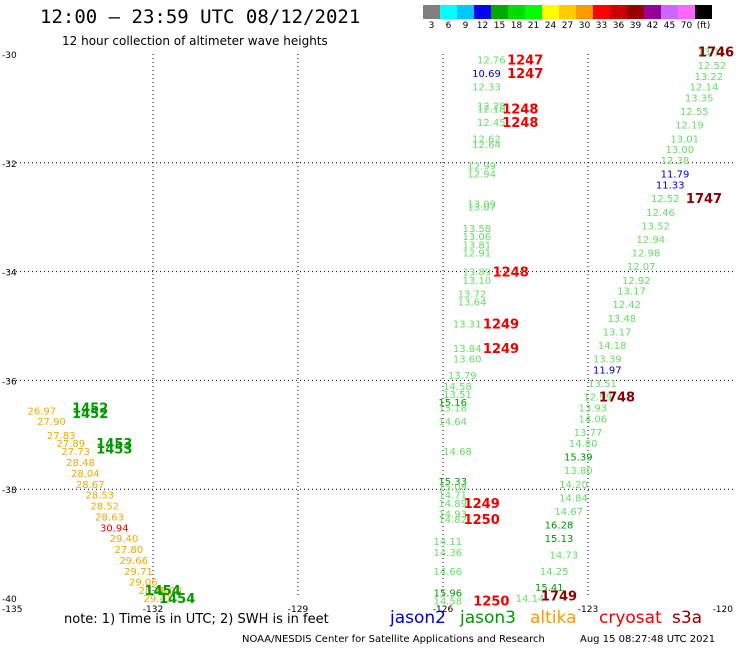 This screenshot has height=650, width=740. Describe the element at coordinates (75, 452) in the screenshot. I see `wave-height-value: 27.73` at that location.